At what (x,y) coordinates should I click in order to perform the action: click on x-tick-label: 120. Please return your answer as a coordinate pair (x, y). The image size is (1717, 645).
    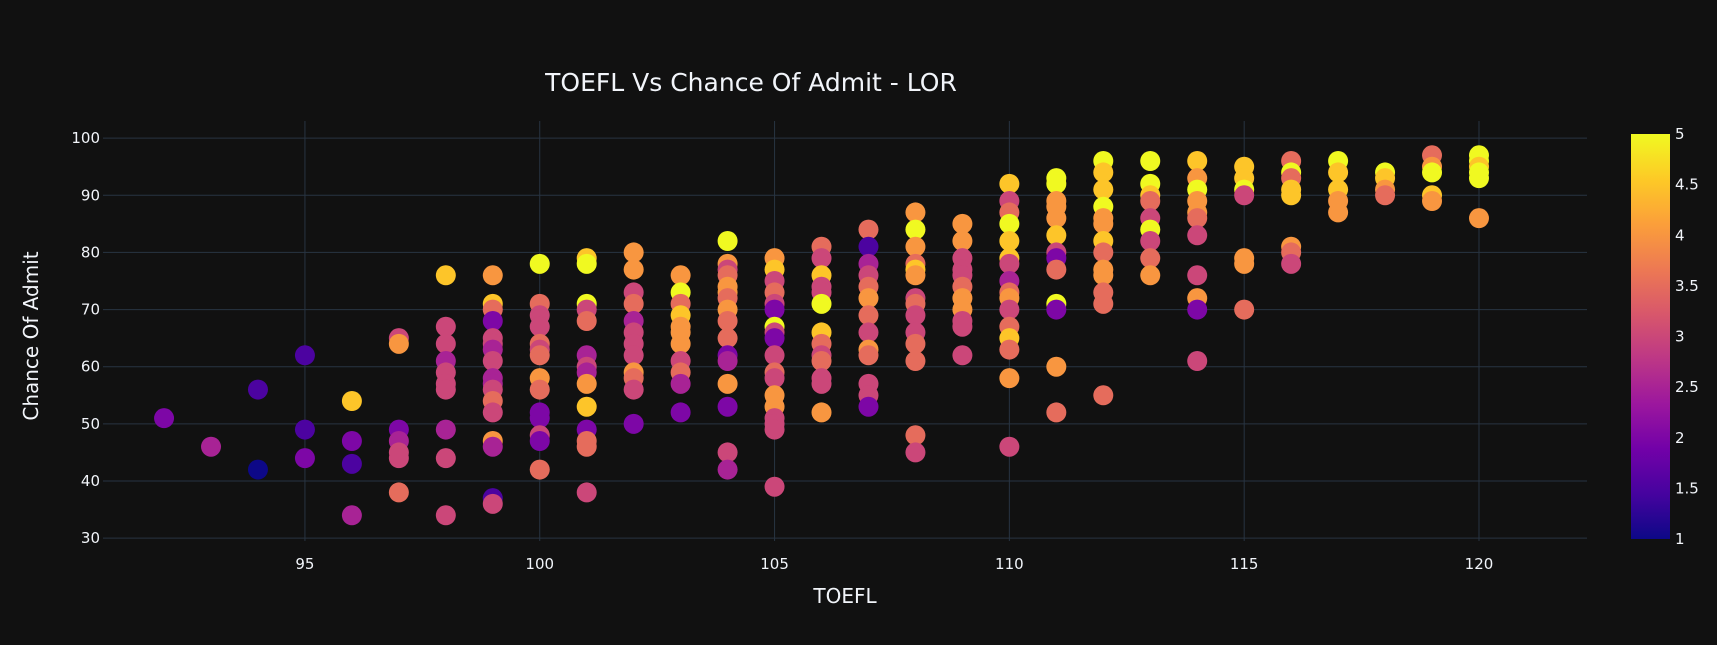
    Looking at the image, I should click on (1479, 564).